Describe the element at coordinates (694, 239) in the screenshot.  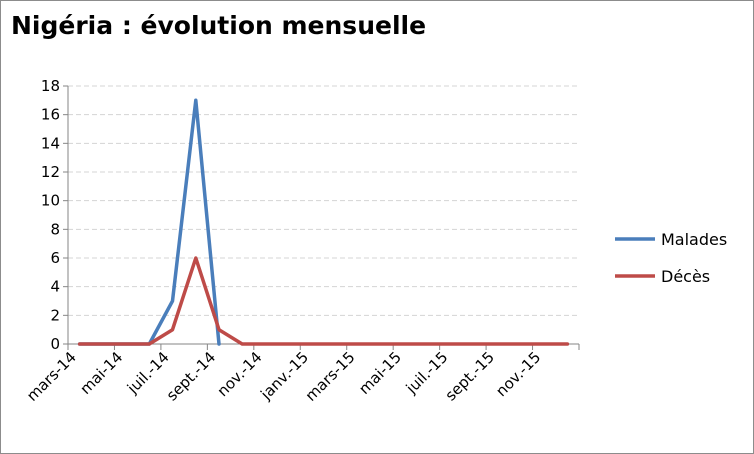
I see `legend-label-0: Malades` at that location.